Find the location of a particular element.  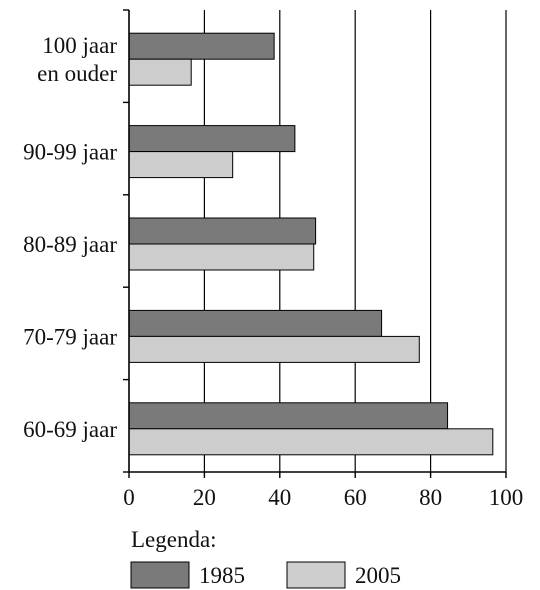

legend-swatch-2005 is located at coordinates (316, 575).